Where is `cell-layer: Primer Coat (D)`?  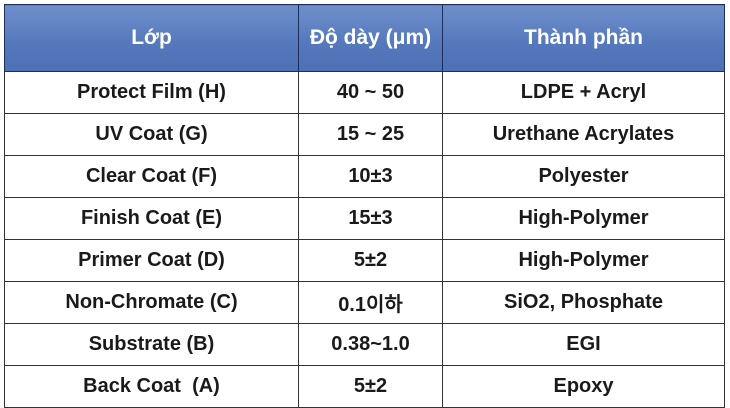
cell-layer: Primer Coat (D) is located at coordinates (151, 260).